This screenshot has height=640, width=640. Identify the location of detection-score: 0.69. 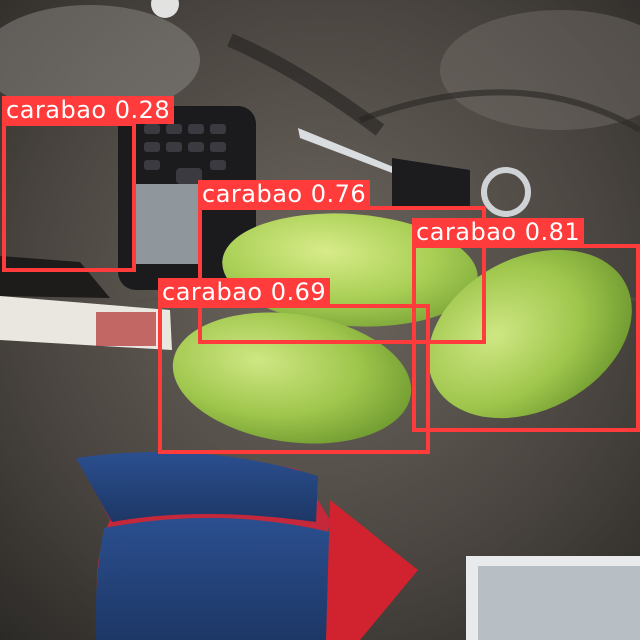
(298, 292).